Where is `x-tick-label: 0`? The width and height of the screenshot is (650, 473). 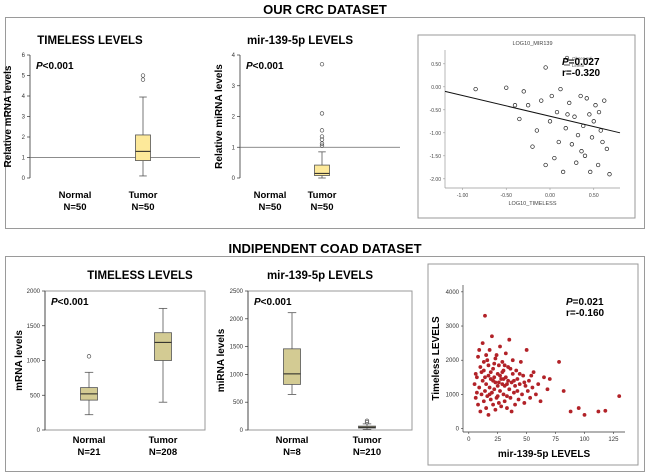
x-tick-label: 0 is located at coordinates (469, 440).